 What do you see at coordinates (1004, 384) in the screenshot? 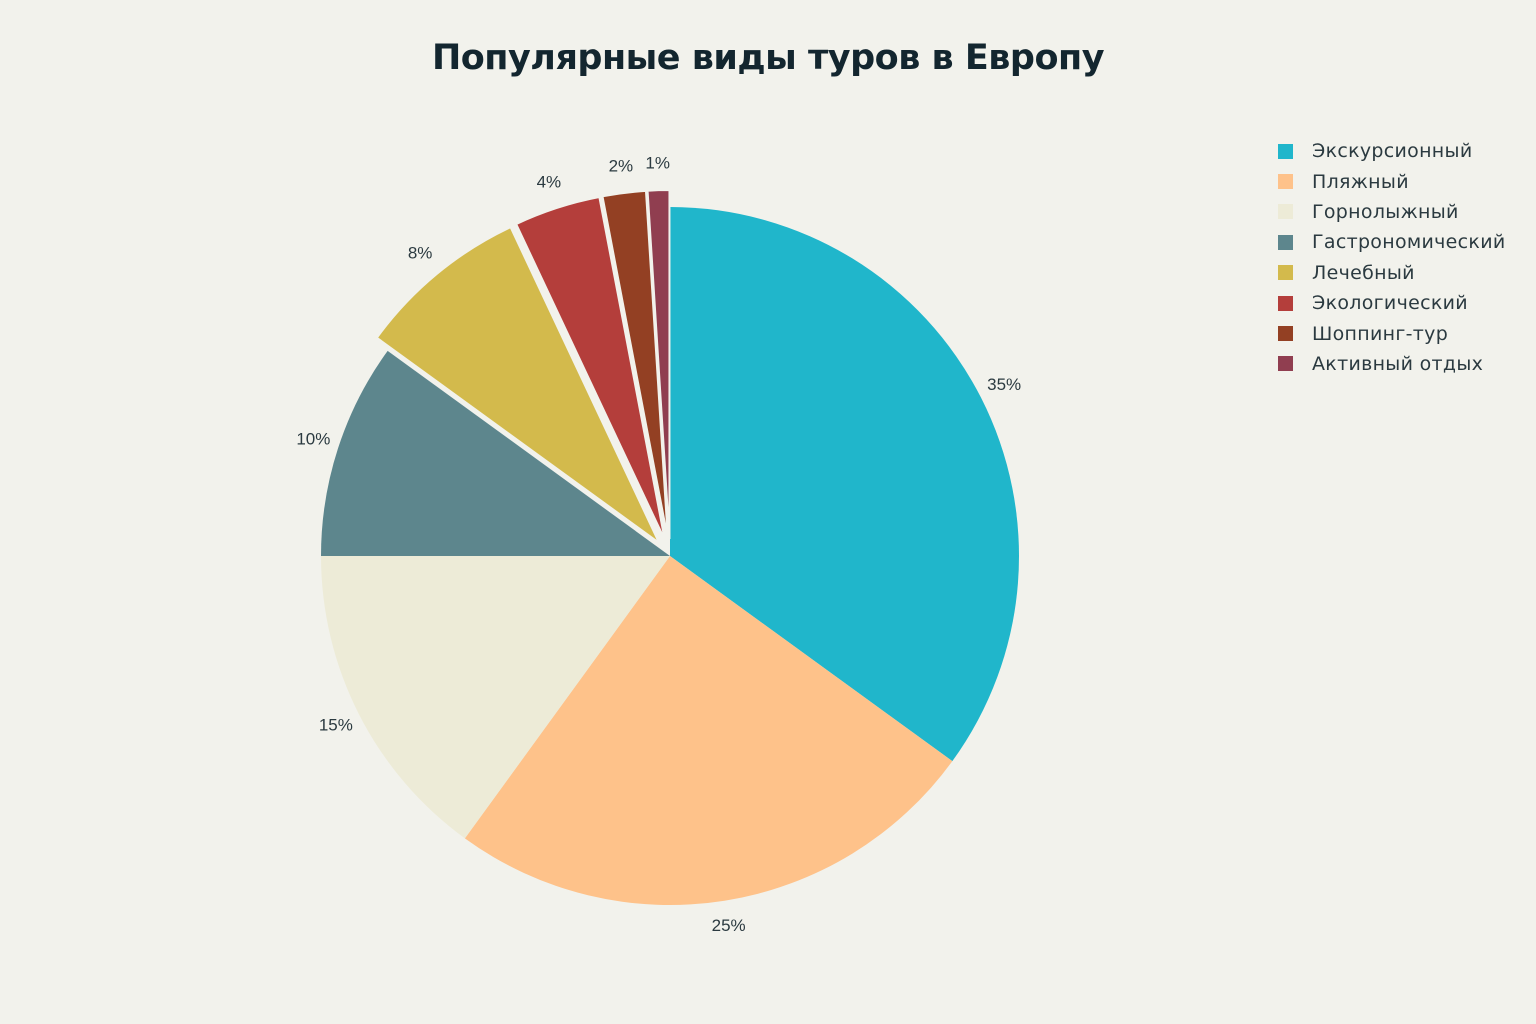
I see `slice-label-1: 35%` at bounding box center [1004, 384].